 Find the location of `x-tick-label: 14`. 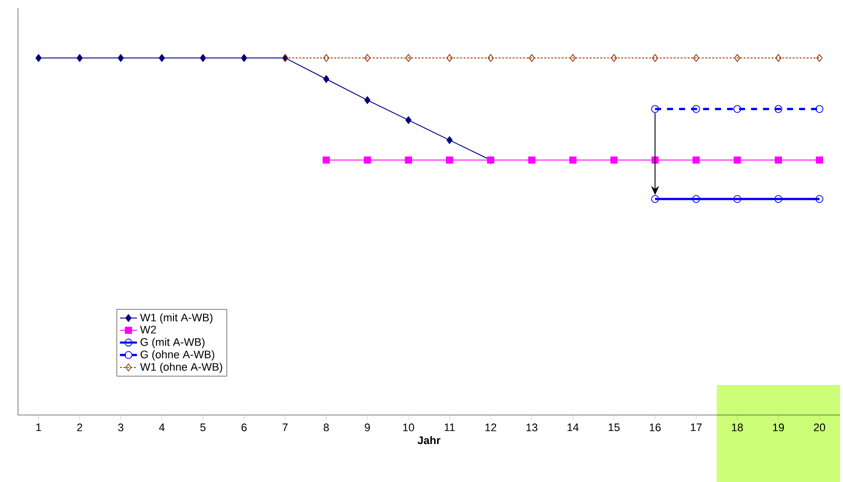

x-tick-label: 14 is located at coordinates (573, 428).